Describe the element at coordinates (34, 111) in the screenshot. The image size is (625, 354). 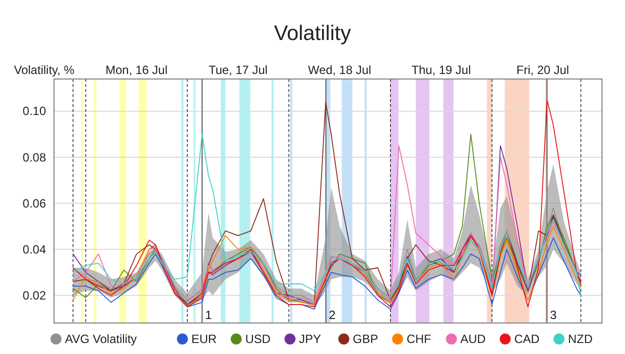
I see `y-tick-label: 0.10` at that location.